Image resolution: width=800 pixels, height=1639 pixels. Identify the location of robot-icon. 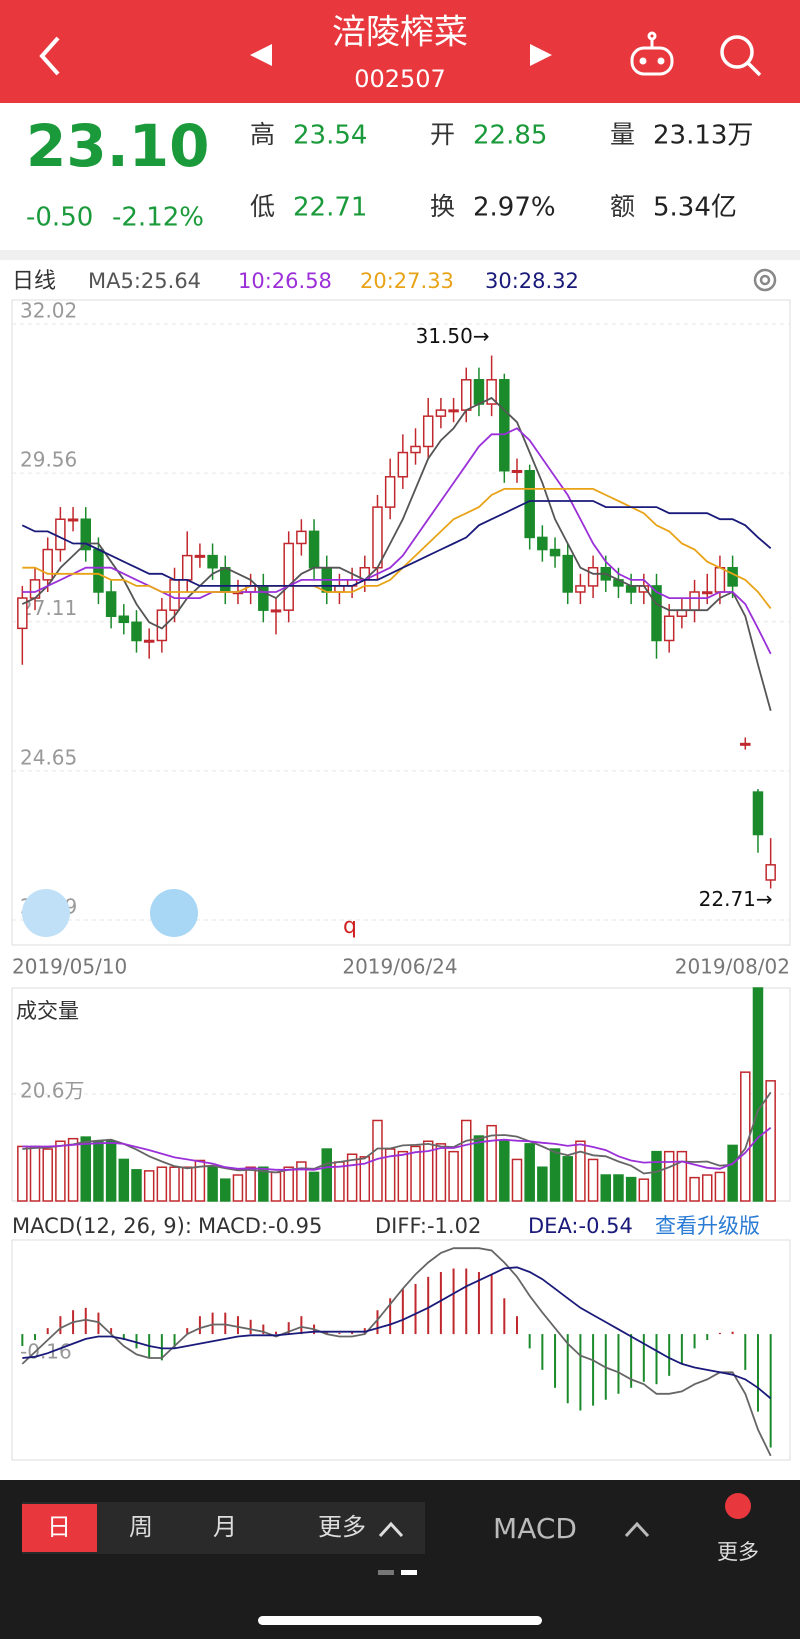
(652, 53).